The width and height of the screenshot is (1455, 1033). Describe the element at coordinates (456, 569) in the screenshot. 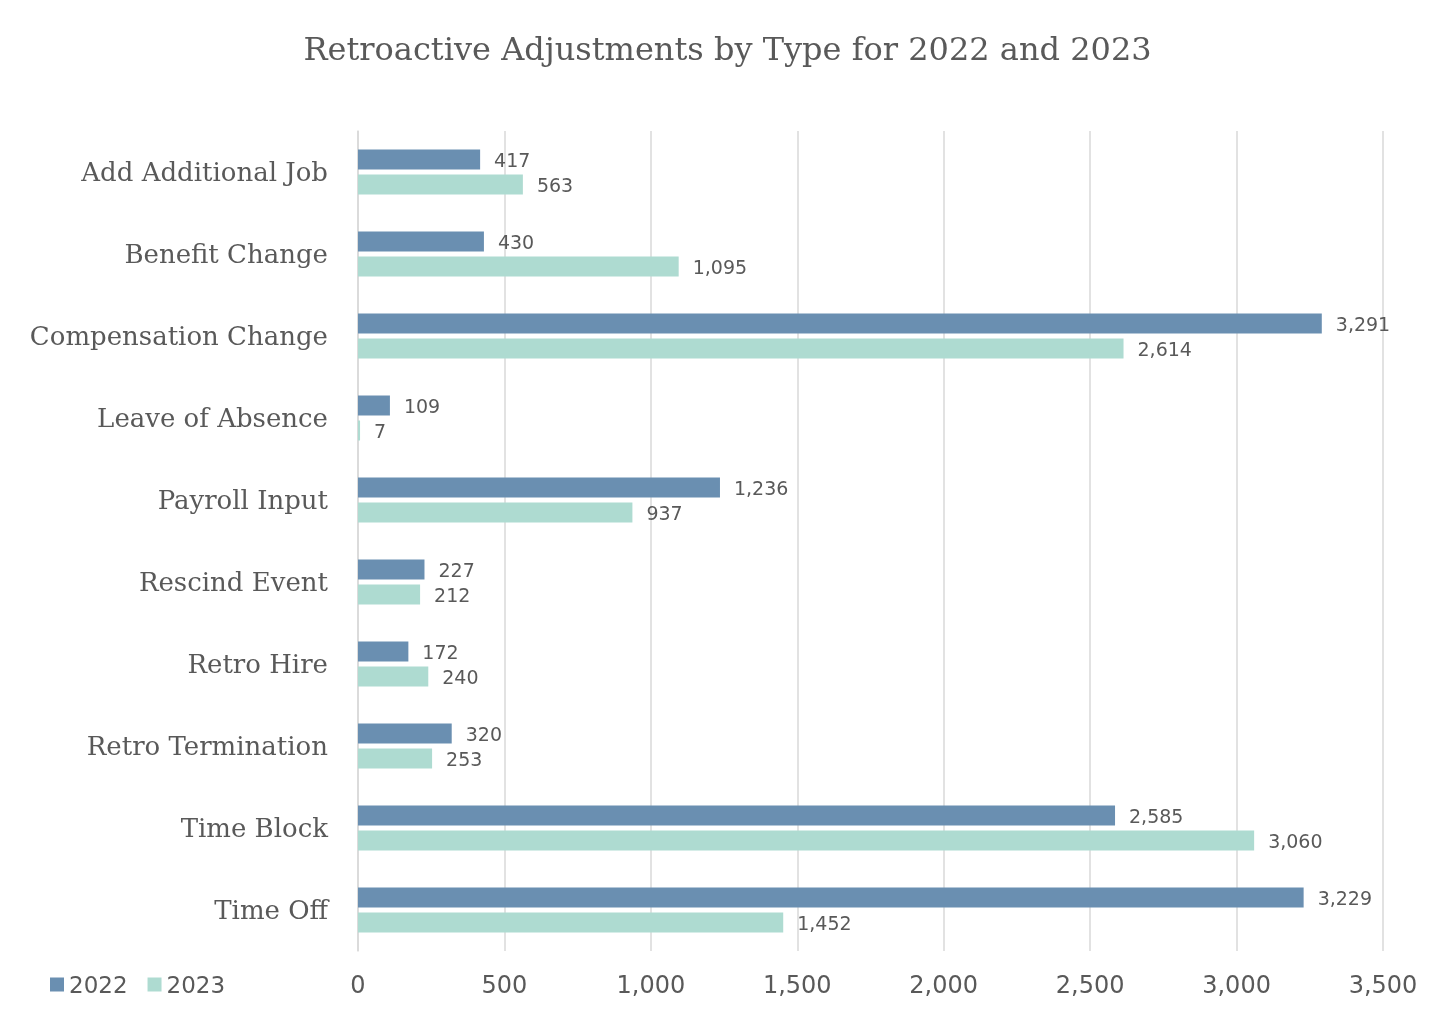

I see `data-label: 227` at that location.